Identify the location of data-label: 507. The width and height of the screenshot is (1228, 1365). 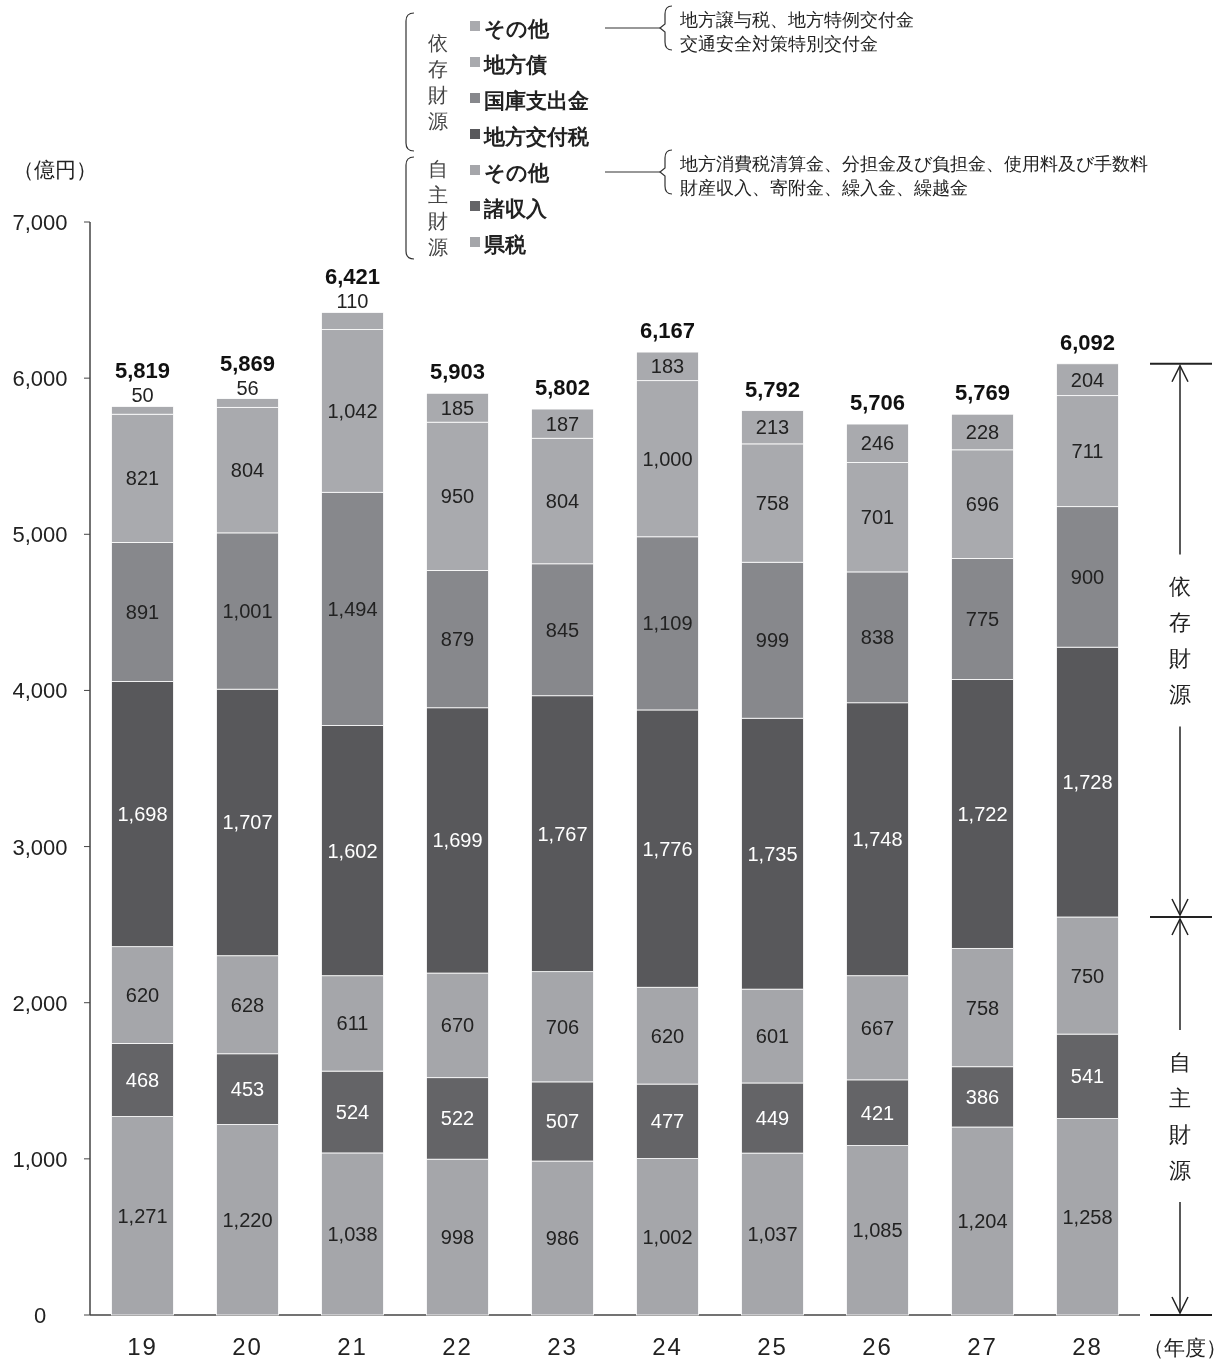
(562, 1121).